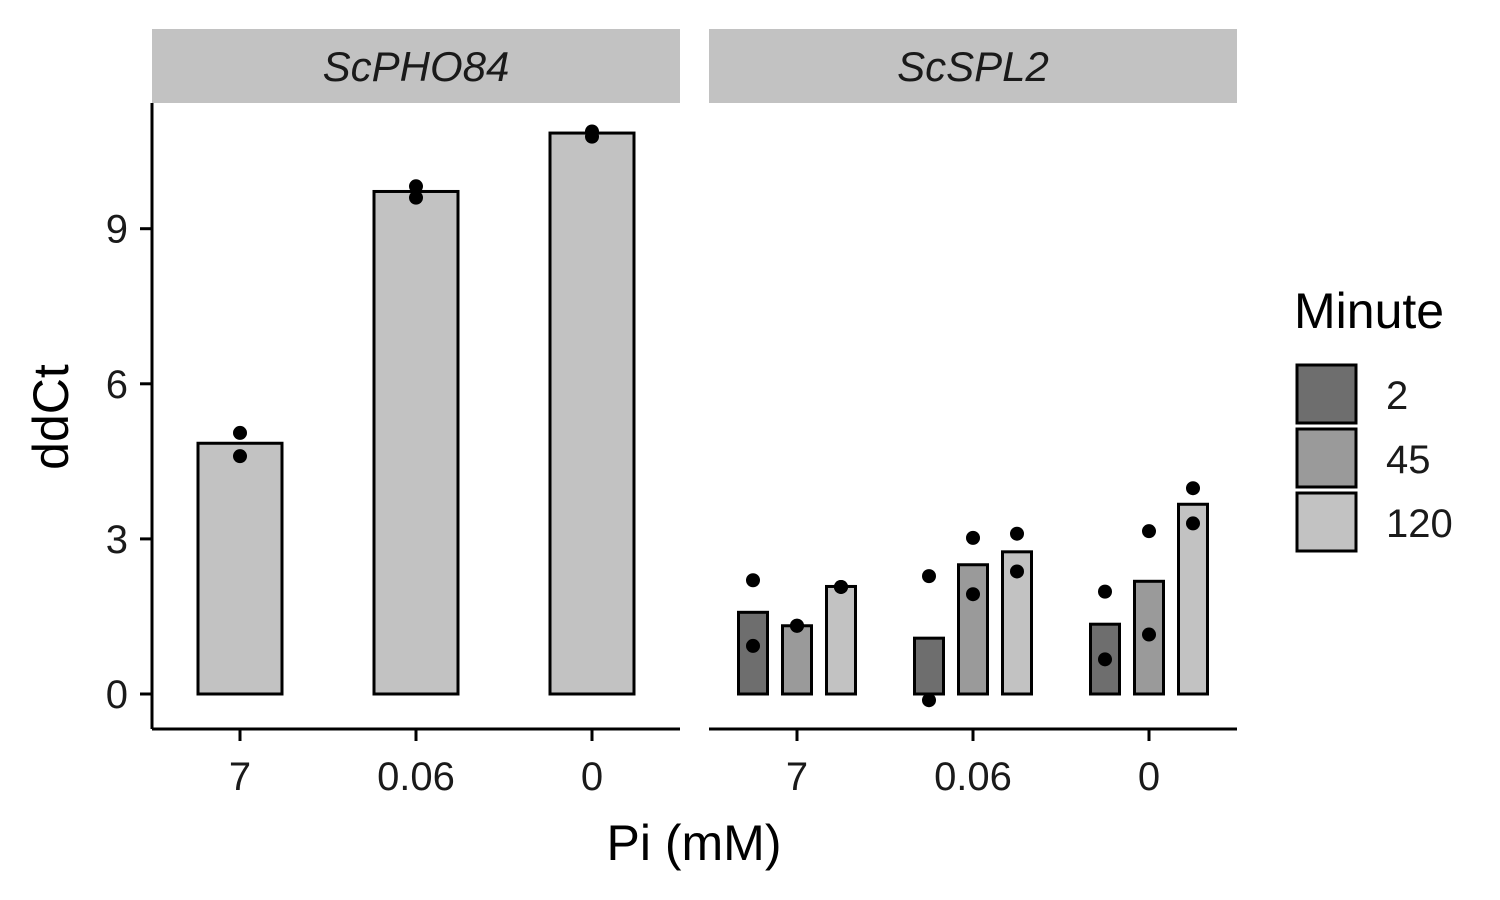  Describe the element at coordinates (117, 230) in the screenshot. I see `y-tick-label: 9` at that location.